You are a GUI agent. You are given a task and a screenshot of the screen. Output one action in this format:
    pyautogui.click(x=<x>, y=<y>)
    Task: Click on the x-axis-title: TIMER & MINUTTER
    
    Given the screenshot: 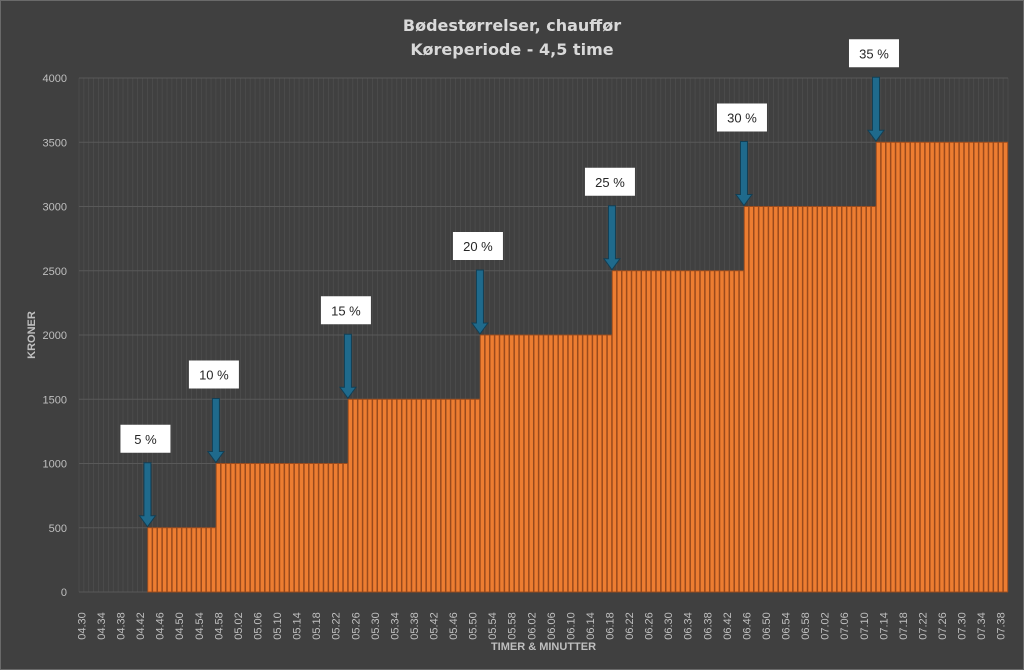 What is the action you would take?
    pyautogui.click(x=543, y=647)
    